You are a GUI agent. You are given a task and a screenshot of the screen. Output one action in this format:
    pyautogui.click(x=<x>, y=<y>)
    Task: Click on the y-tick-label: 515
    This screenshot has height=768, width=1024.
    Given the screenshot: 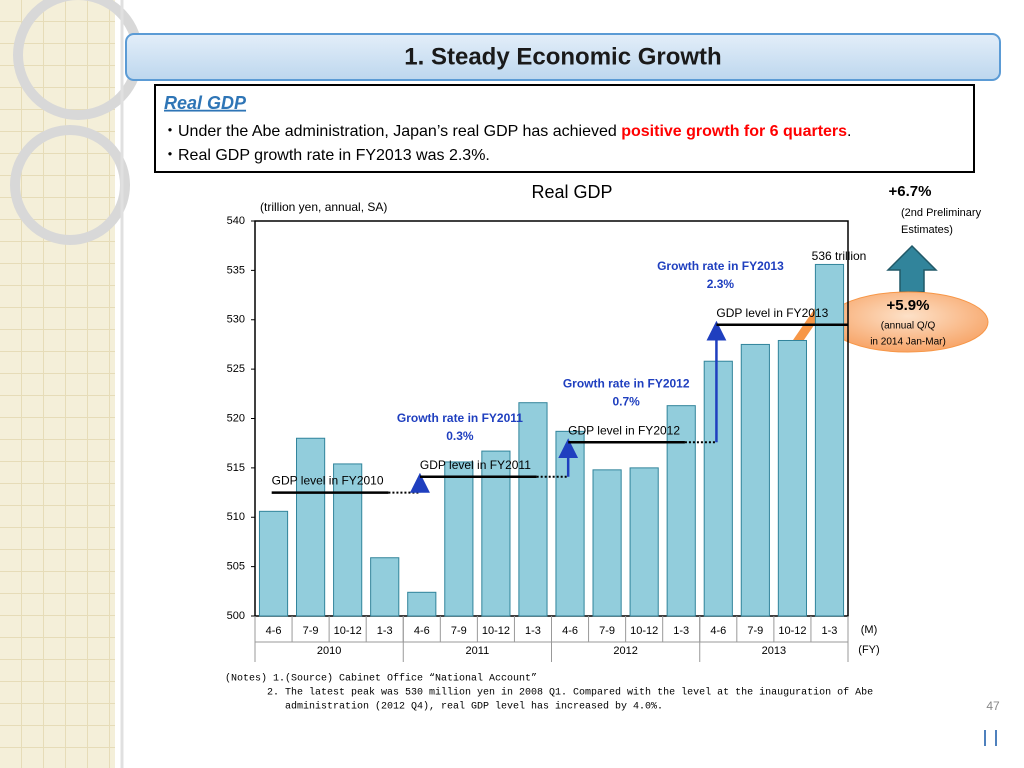 What is the action you would take?
    pyautogui.click(x=236, y=468)
    